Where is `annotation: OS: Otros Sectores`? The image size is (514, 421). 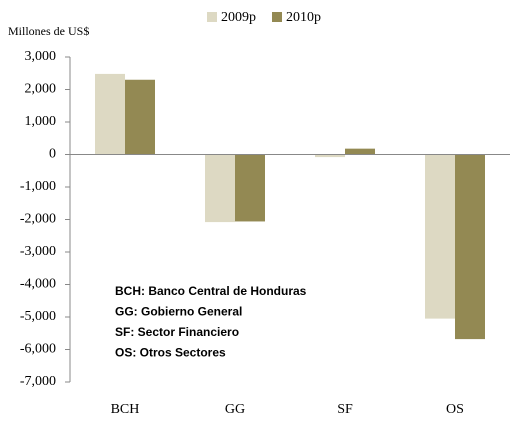 annotation: OS: Otros Sectores is located at coordinates (170, 353).